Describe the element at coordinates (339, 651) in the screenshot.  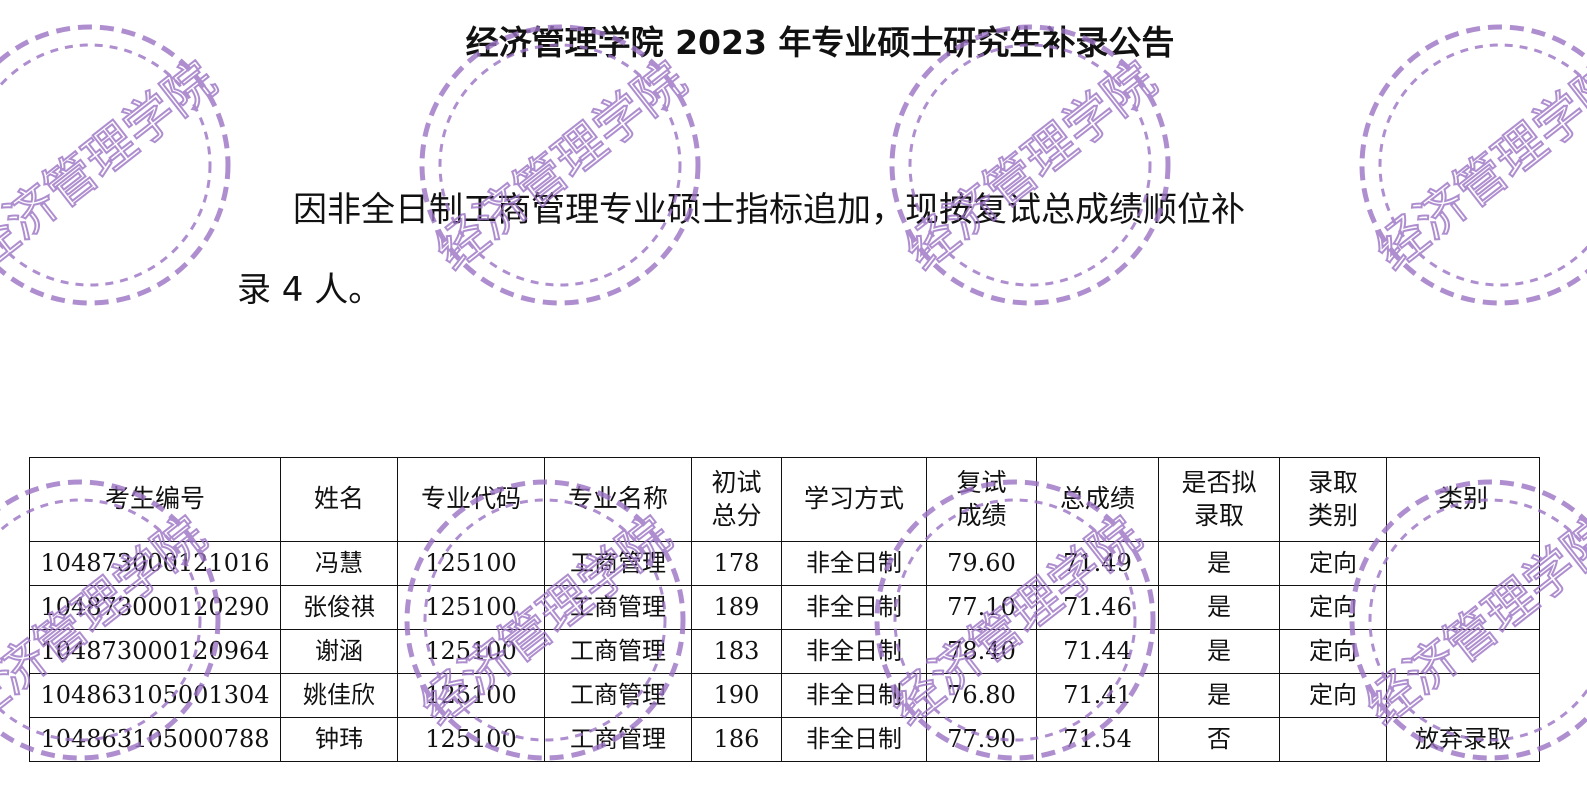
I see `table-cell: 谢涵` at that location.